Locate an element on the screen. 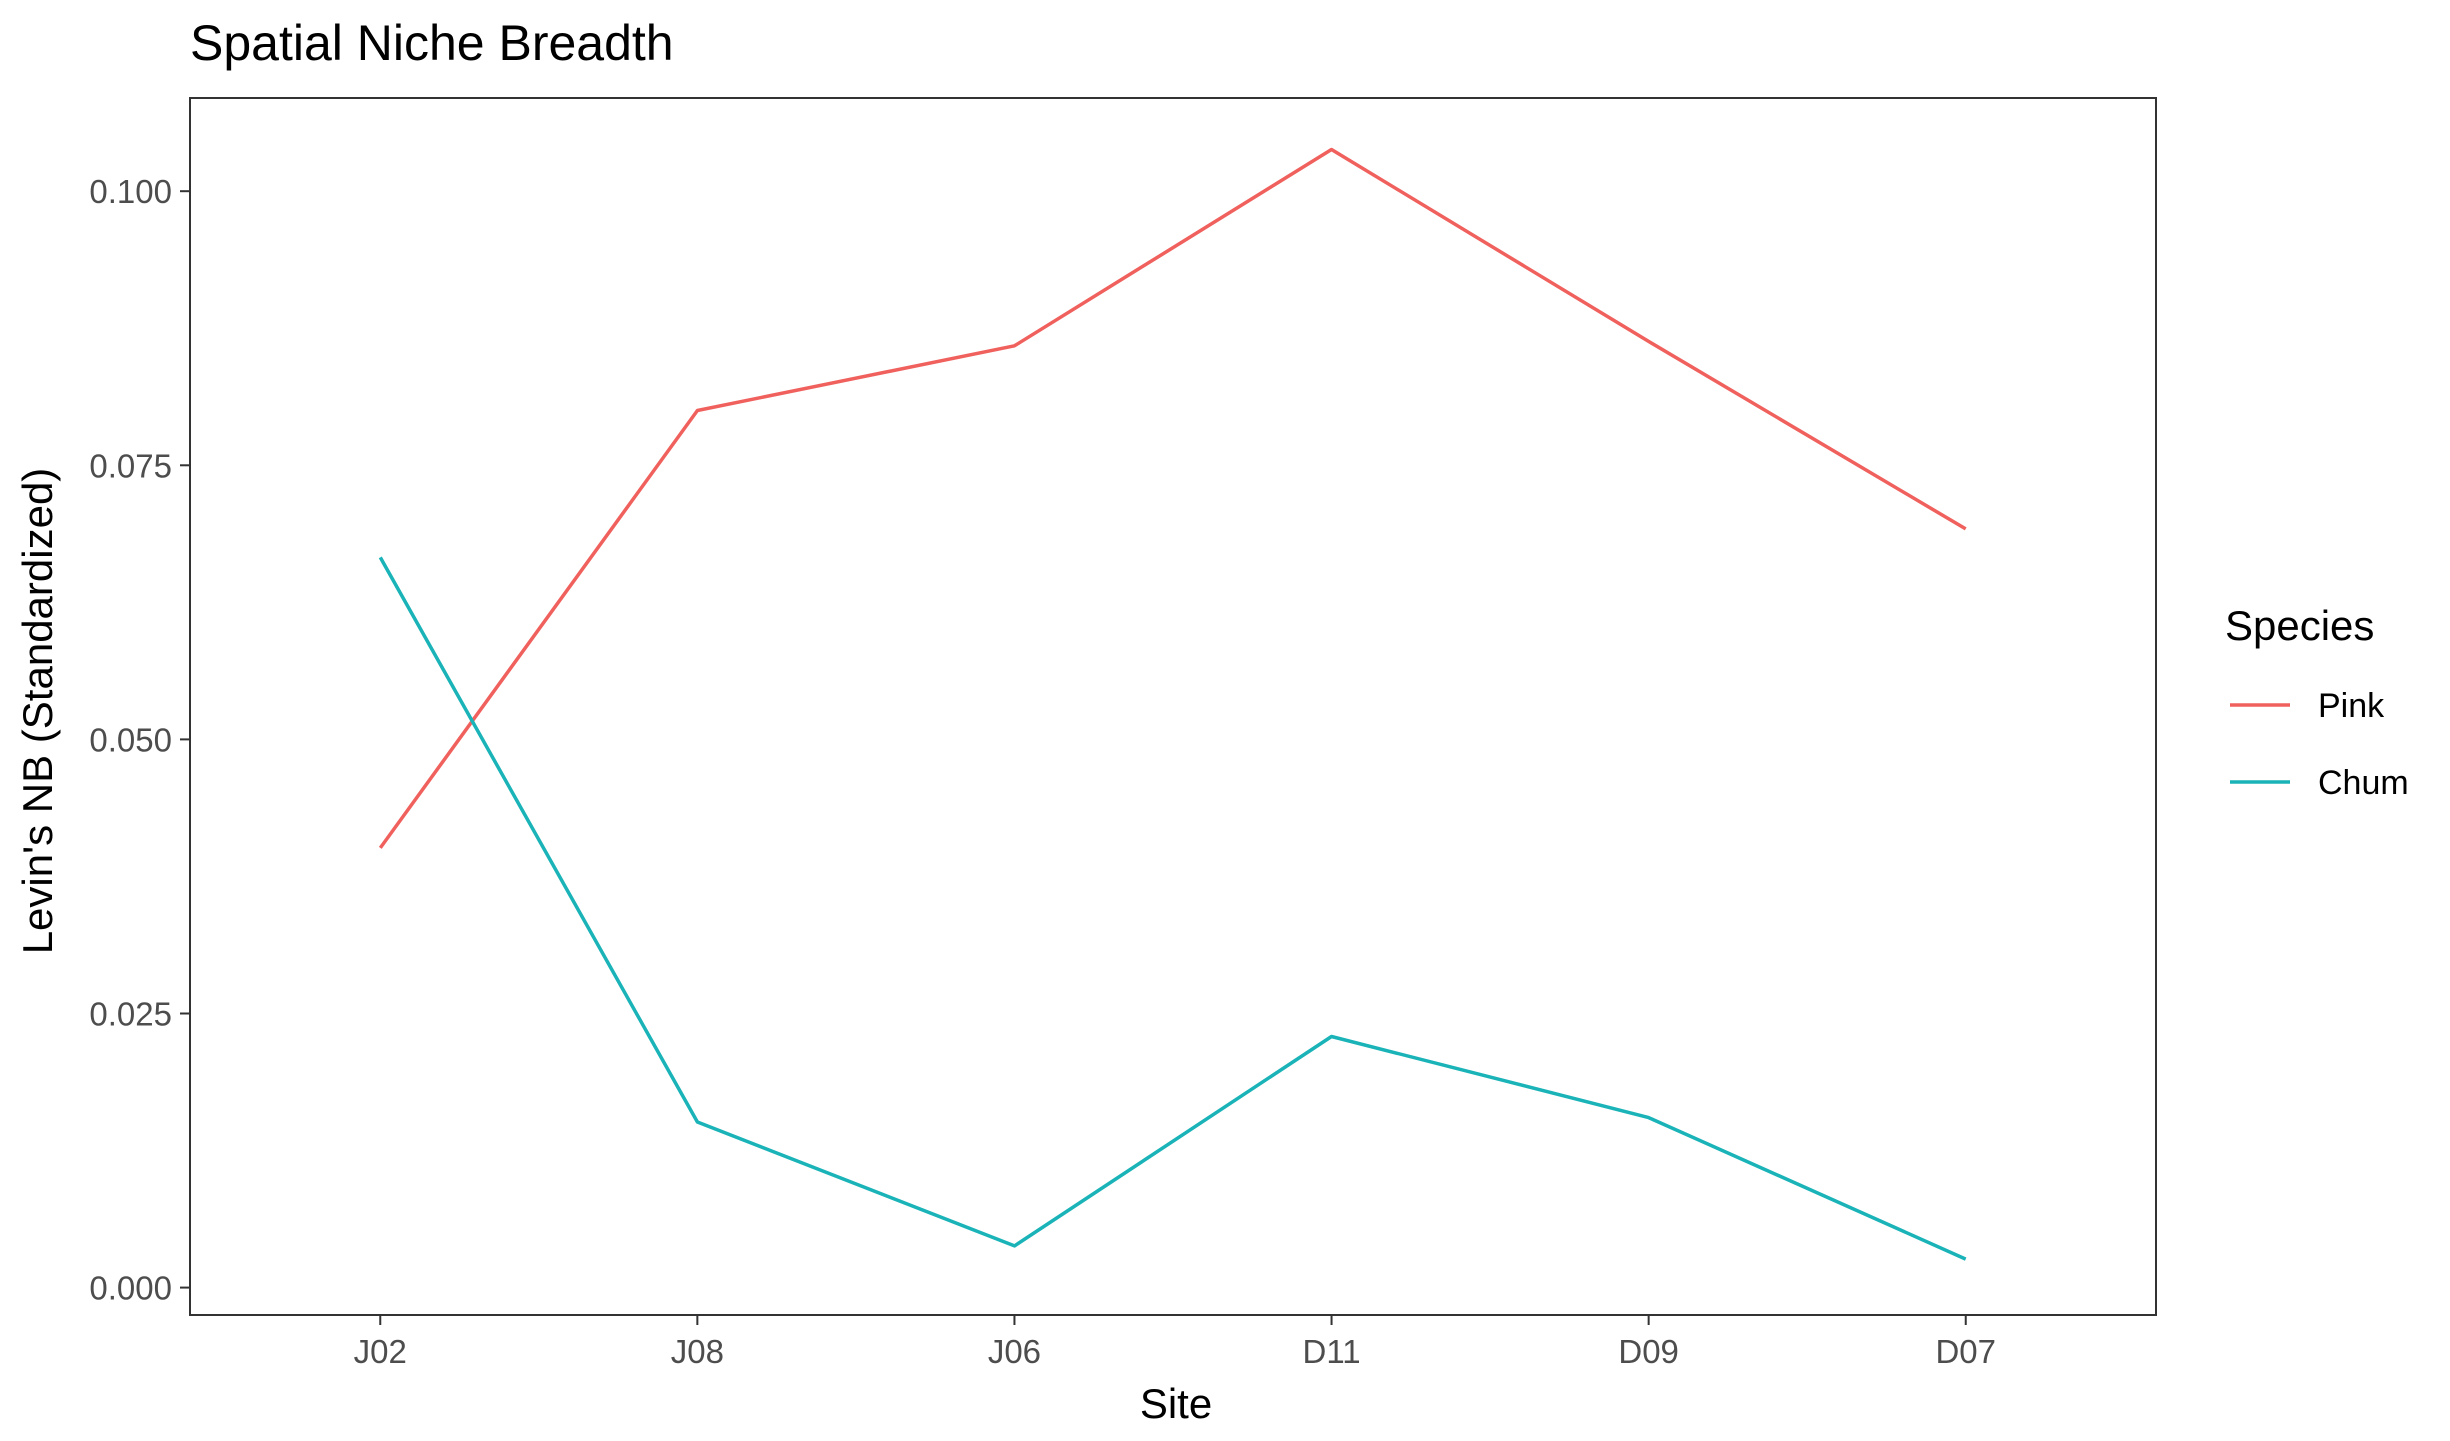 This screenshot has height=1441, width=2450. y-tick-label: 0.000 is located at coordinates (130, 1288).